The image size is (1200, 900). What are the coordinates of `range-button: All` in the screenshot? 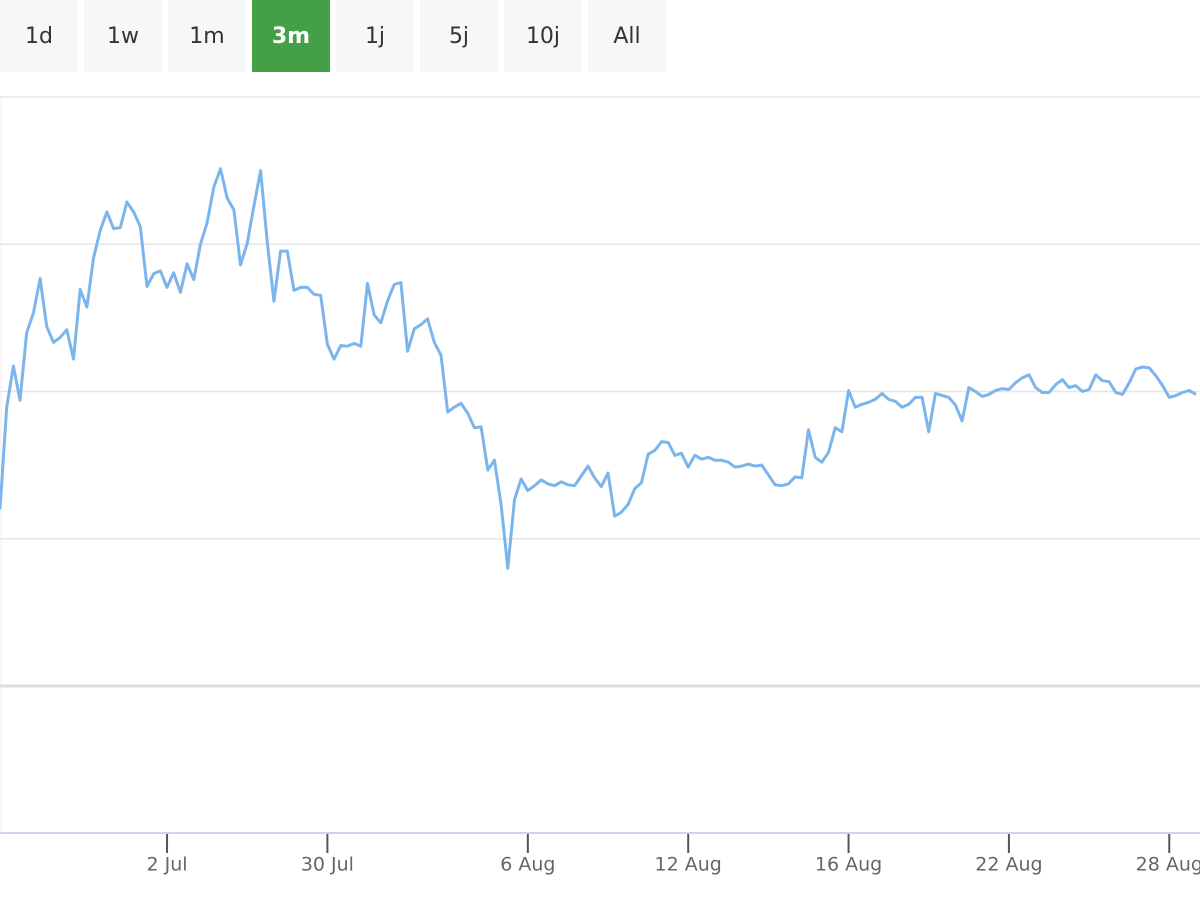 It's located at (627, 36).